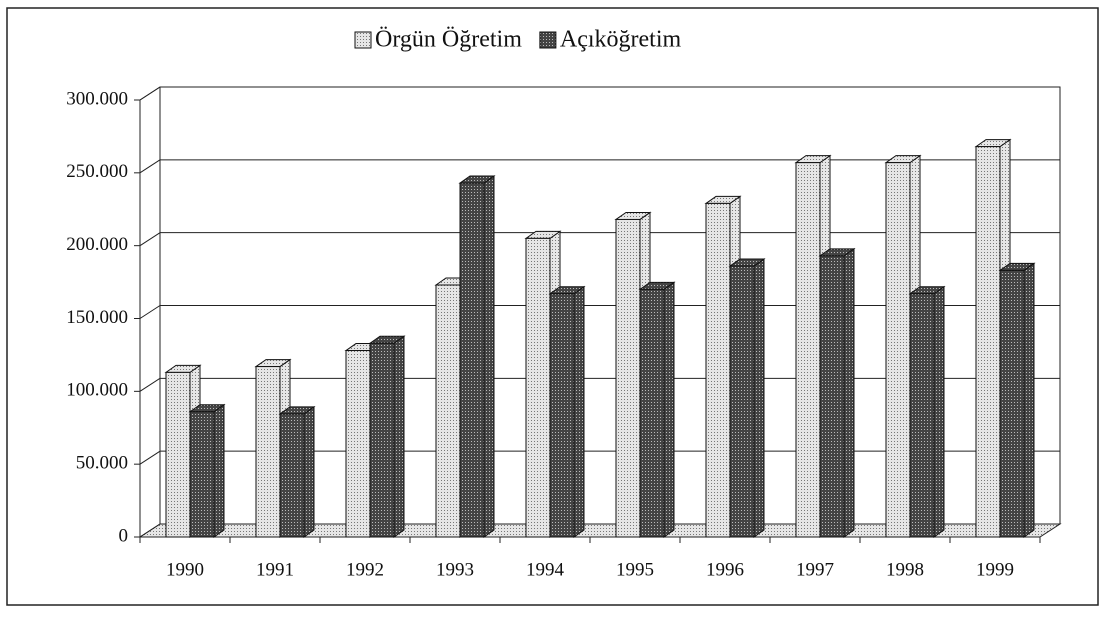 Image resolution: width=1108 pixels, height=617 pixels. What do you see at coordinates (455, 569) in the screenshot?
I see `x-tick-label: 1993` at bounding box center [455, 569].